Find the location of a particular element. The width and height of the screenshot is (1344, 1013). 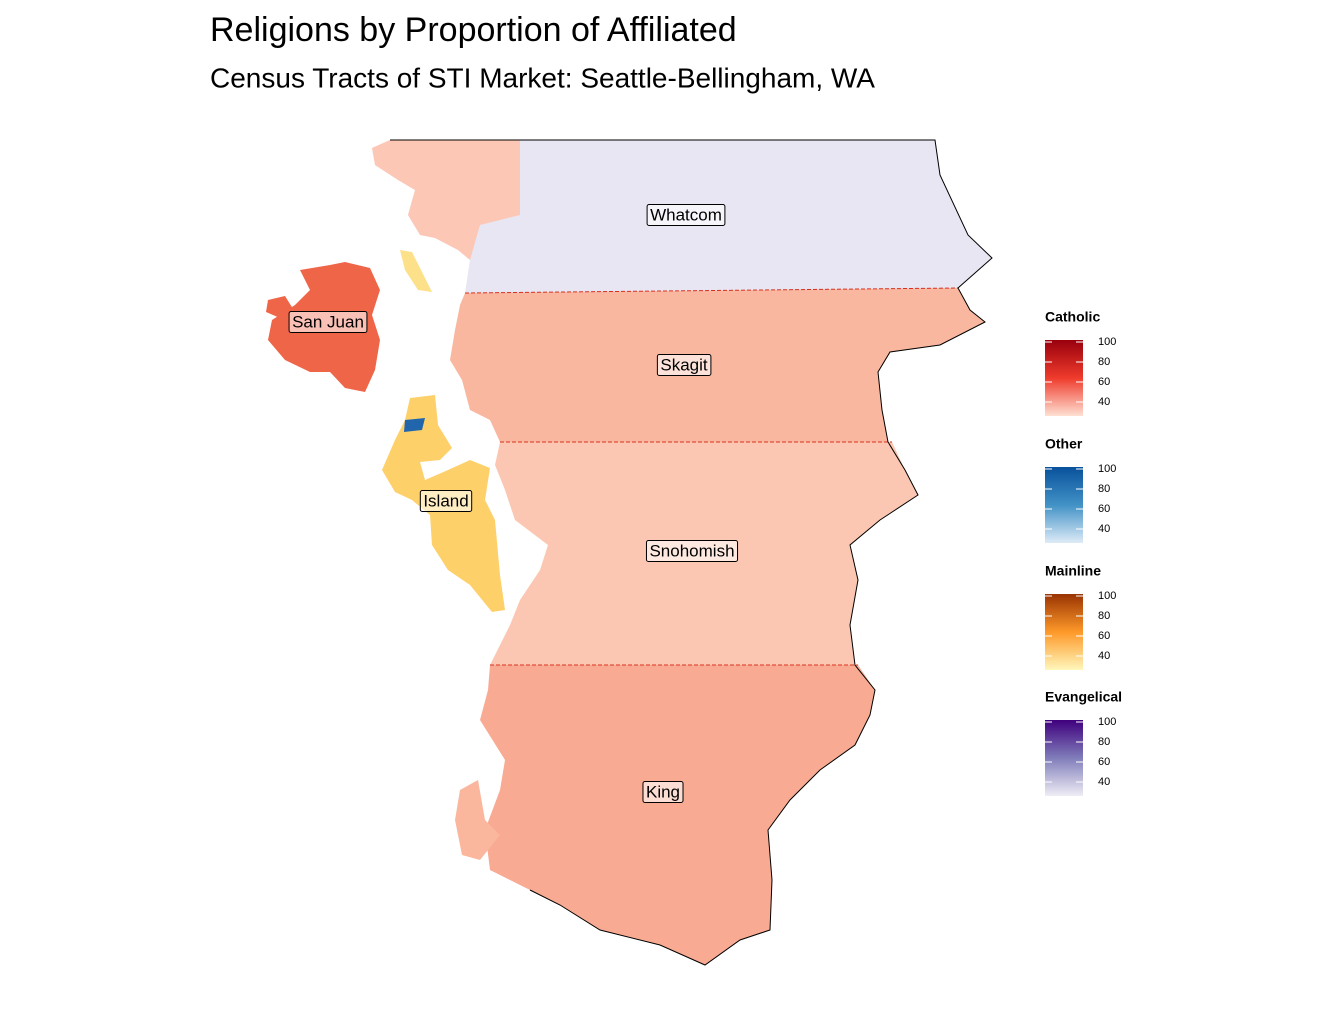

king-region is located at coordinates (677, 815).